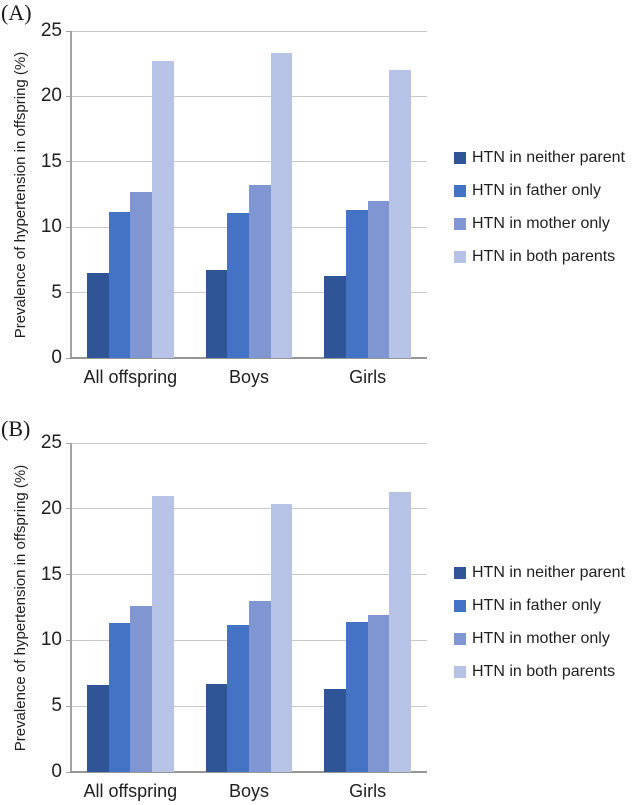 This screenshot has width=632, height=805. What do you see at coordinates (238, 285) in the screenshot?
I see `bar-htn-in-father-only-boys-panel-a` at bounding box center [238, 285].